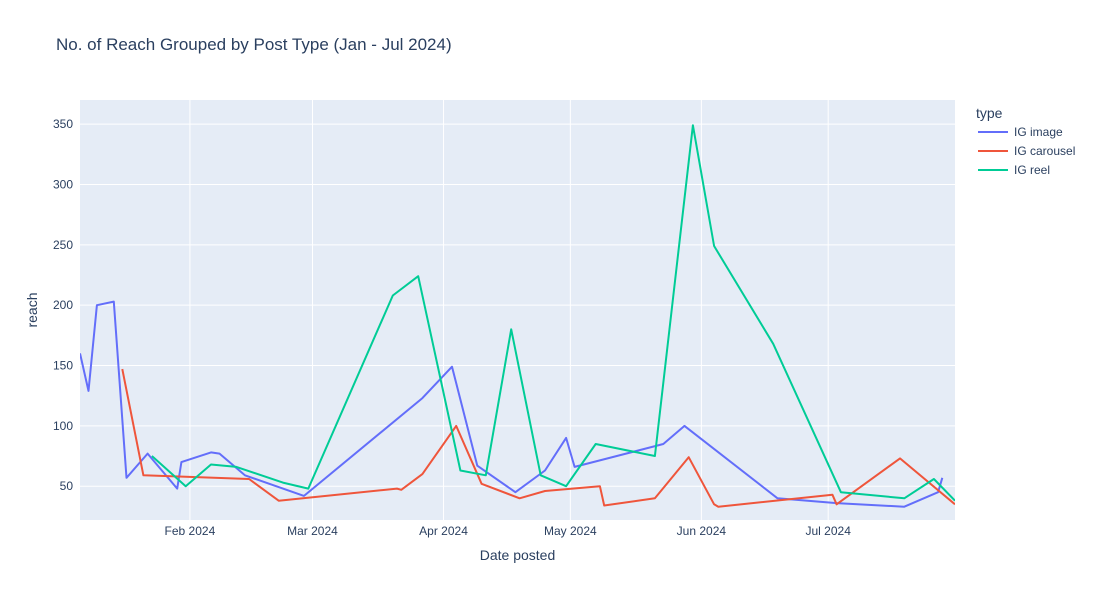 Image resolution: width=1100 pixels, height=605 pixels. I want to click on legend-item-ig-carousel: IG carousel, so click(1026, 151).